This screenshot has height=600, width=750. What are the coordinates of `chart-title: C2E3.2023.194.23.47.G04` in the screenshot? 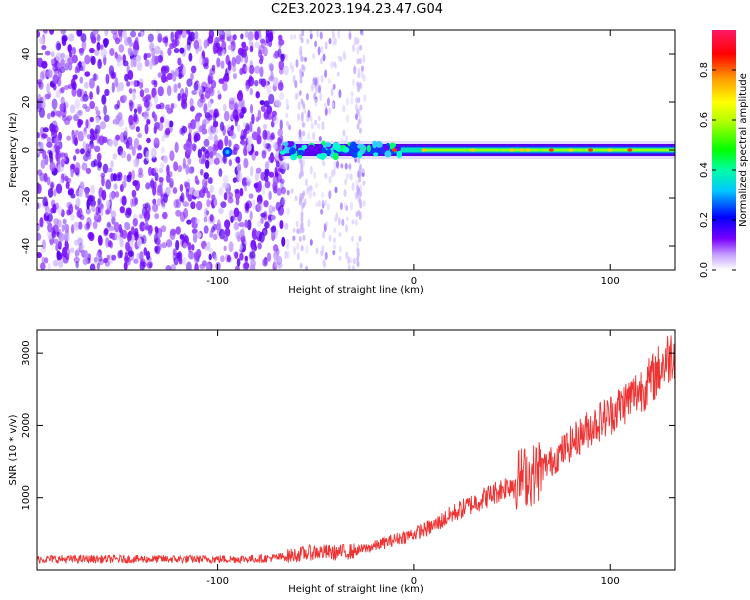 It's located at (357, 9).